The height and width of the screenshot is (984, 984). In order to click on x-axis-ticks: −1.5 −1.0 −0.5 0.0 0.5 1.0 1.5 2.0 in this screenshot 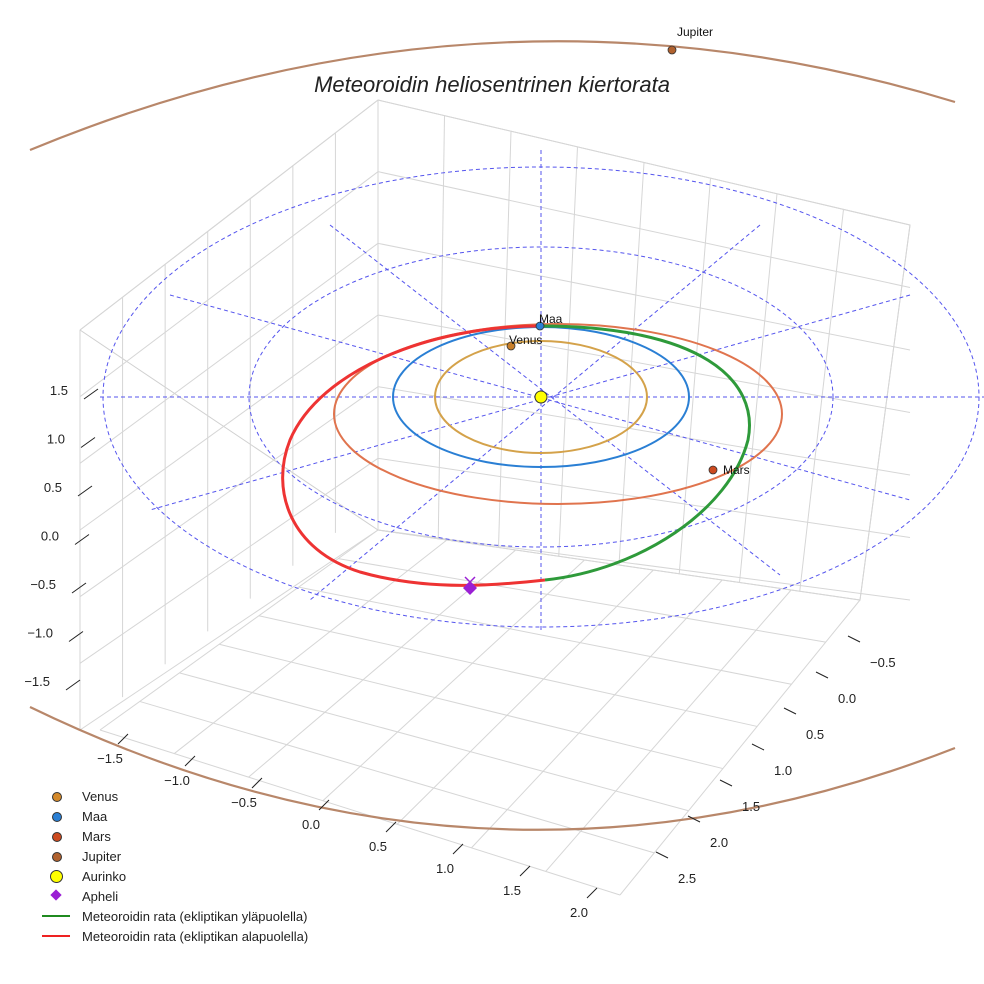, I will do `click(347, 826)`.